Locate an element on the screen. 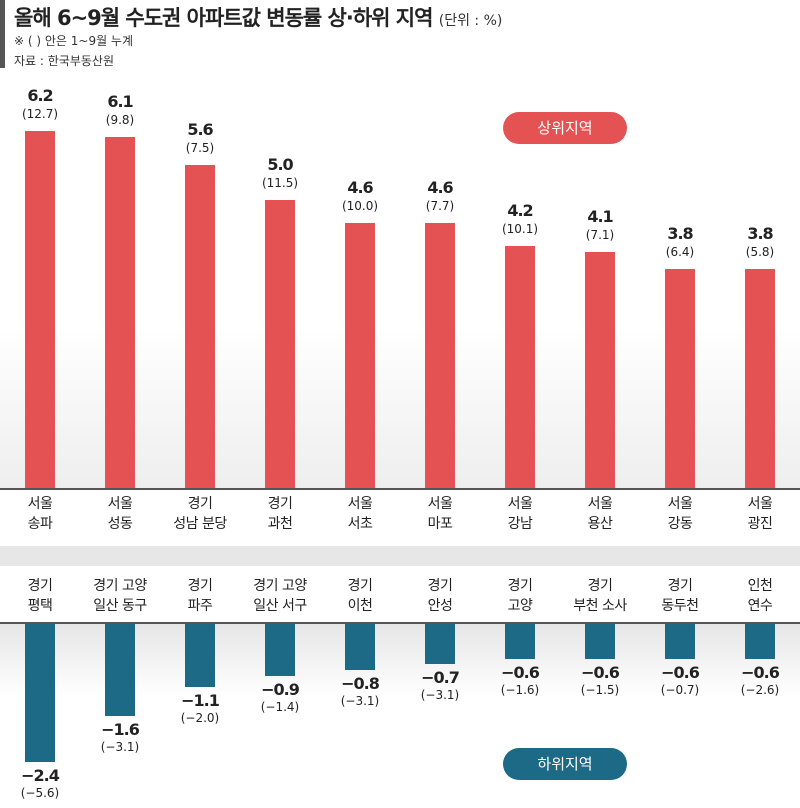  bottom-baseline is located at coordinates (400, 623).